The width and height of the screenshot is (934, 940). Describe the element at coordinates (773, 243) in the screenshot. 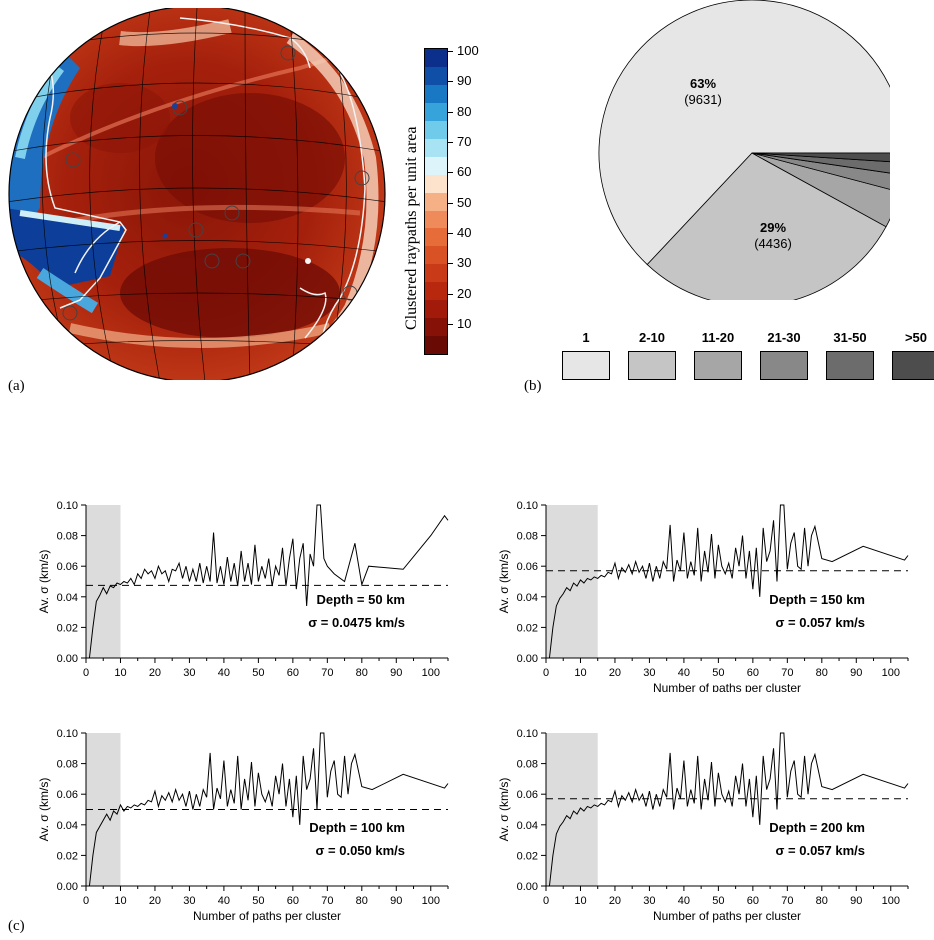

I see `pie-label-count: (4436)` at that location.